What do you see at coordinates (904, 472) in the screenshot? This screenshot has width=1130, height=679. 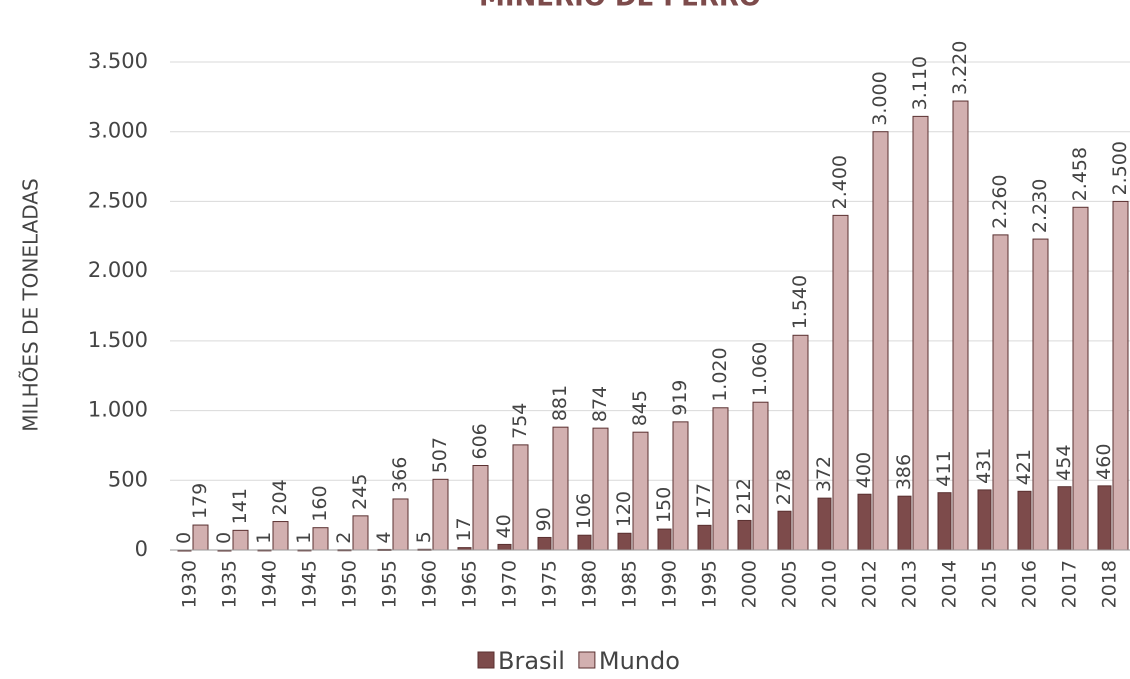 I see `data-label: 386` at bounding box center [904, 472].